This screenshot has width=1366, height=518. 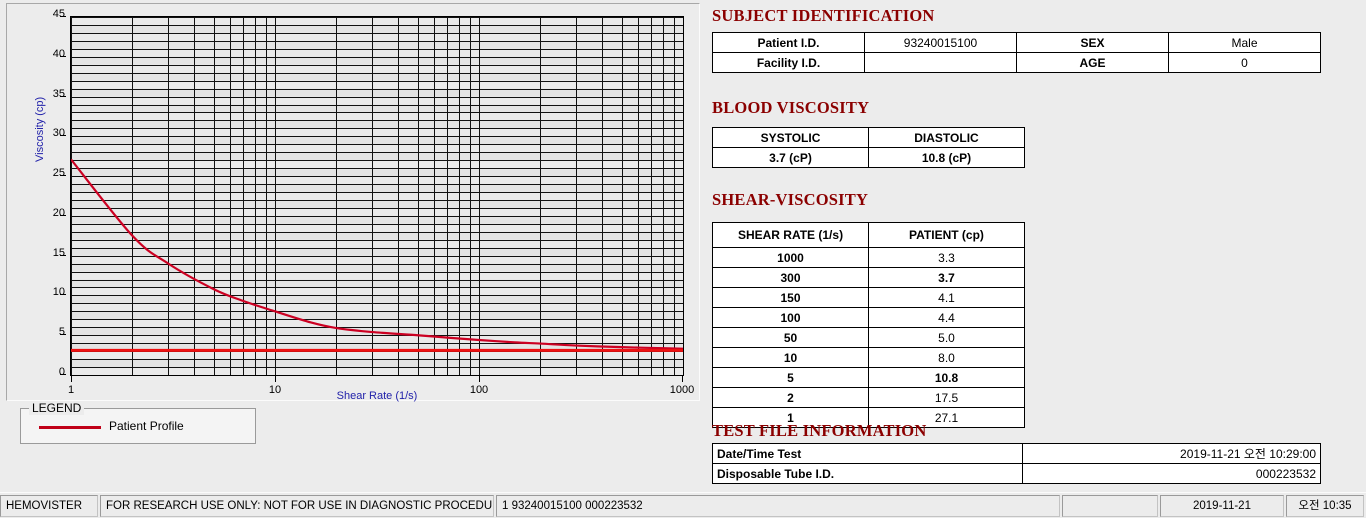 I want to click on table-row: 150 4.1, so click(x=868, y=297).